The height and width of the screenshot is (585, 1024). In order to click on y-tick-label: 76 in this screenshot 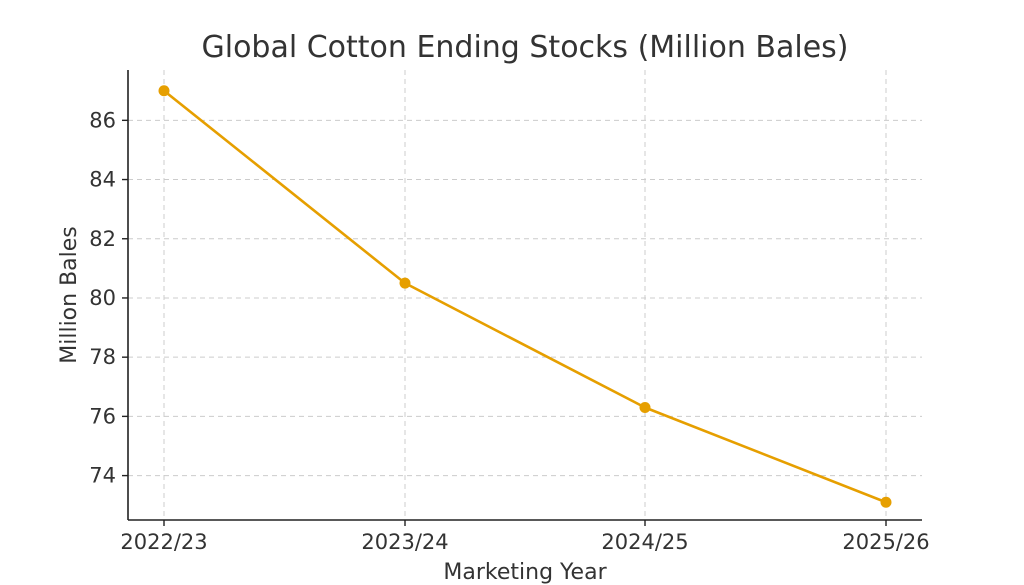, I will do `click(102, 416)`.